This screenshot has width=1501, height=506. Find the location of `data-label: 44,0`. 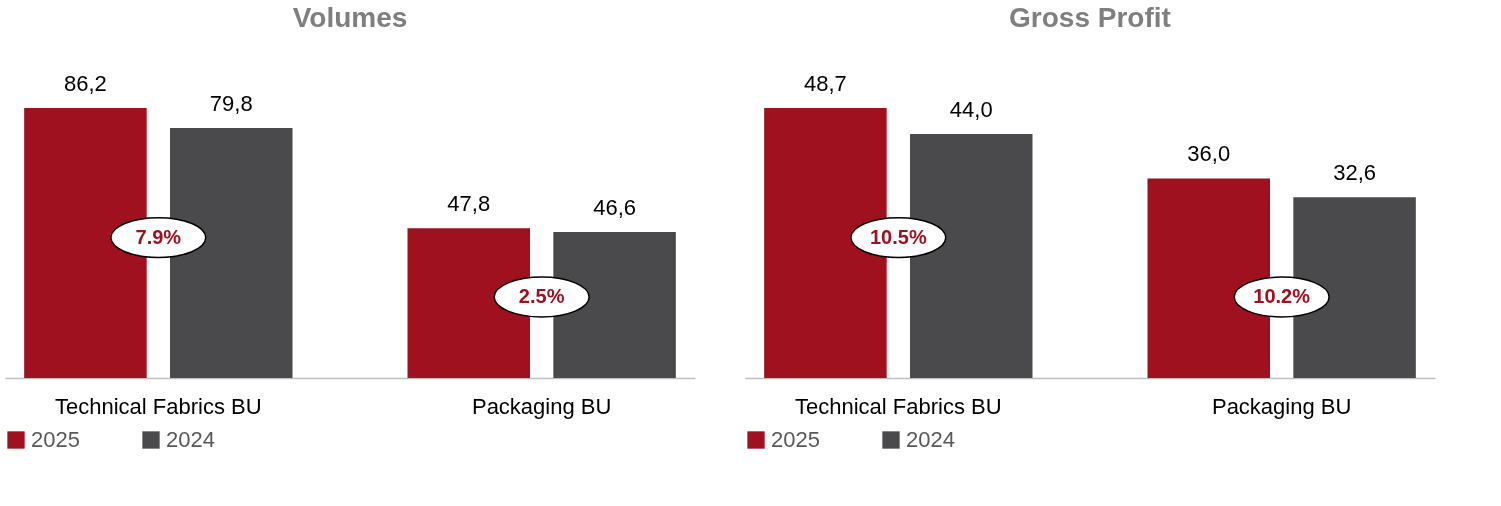

data-label: 44,0 is located at coordinates (971, 110).